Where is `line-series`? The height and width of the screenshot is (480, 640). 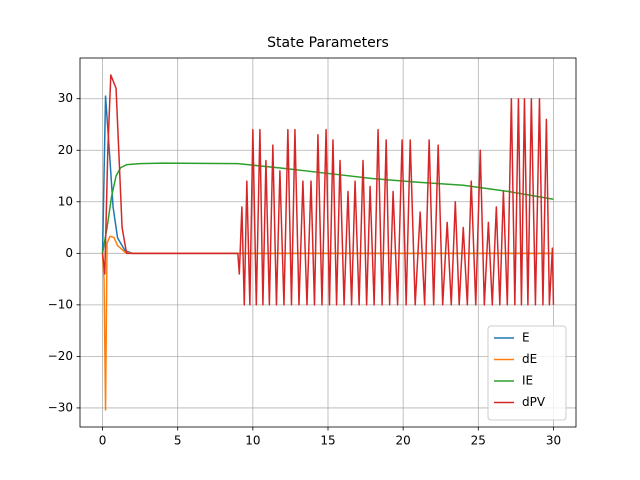
line-series is located at coordinates (327, 208).